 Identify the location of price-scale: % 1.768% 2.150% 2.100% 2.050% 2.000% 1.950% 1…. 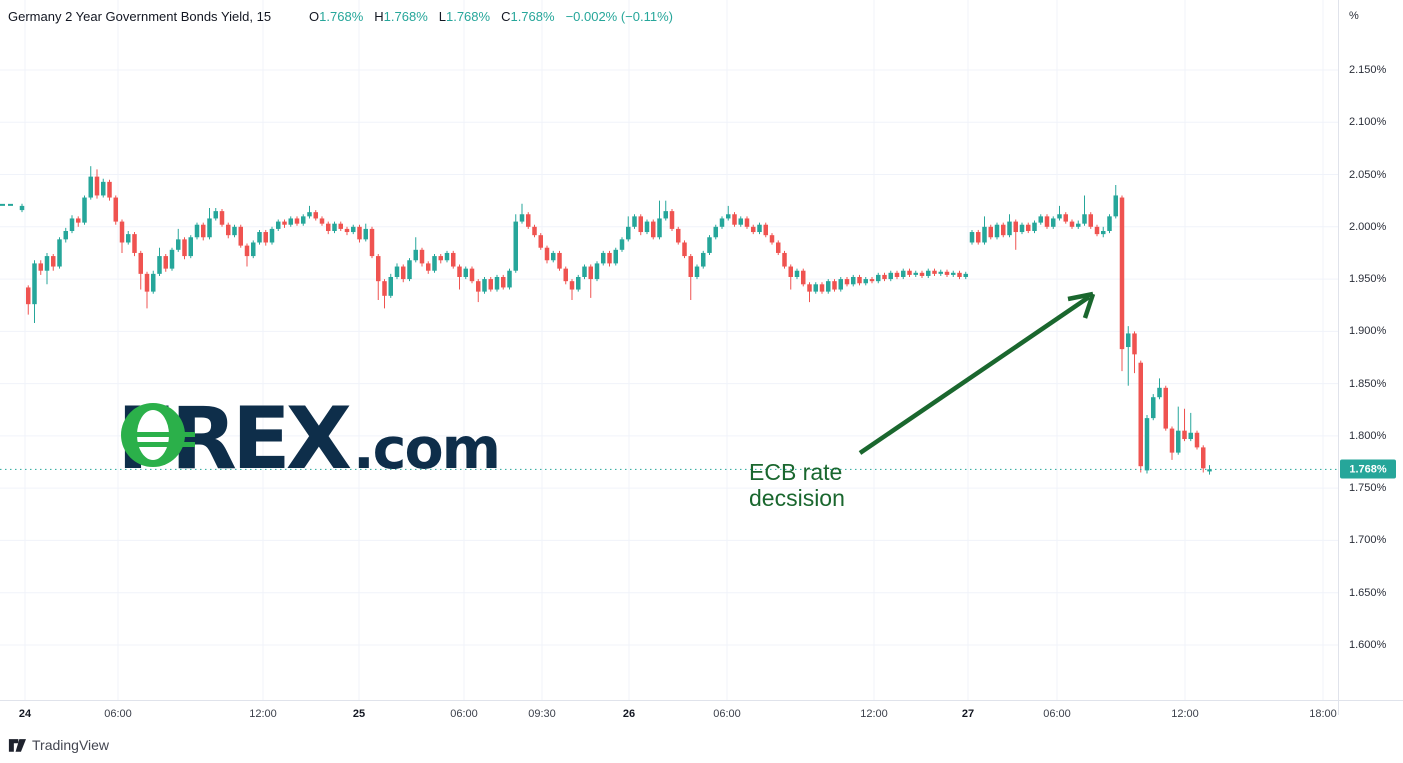
(1370, 350).